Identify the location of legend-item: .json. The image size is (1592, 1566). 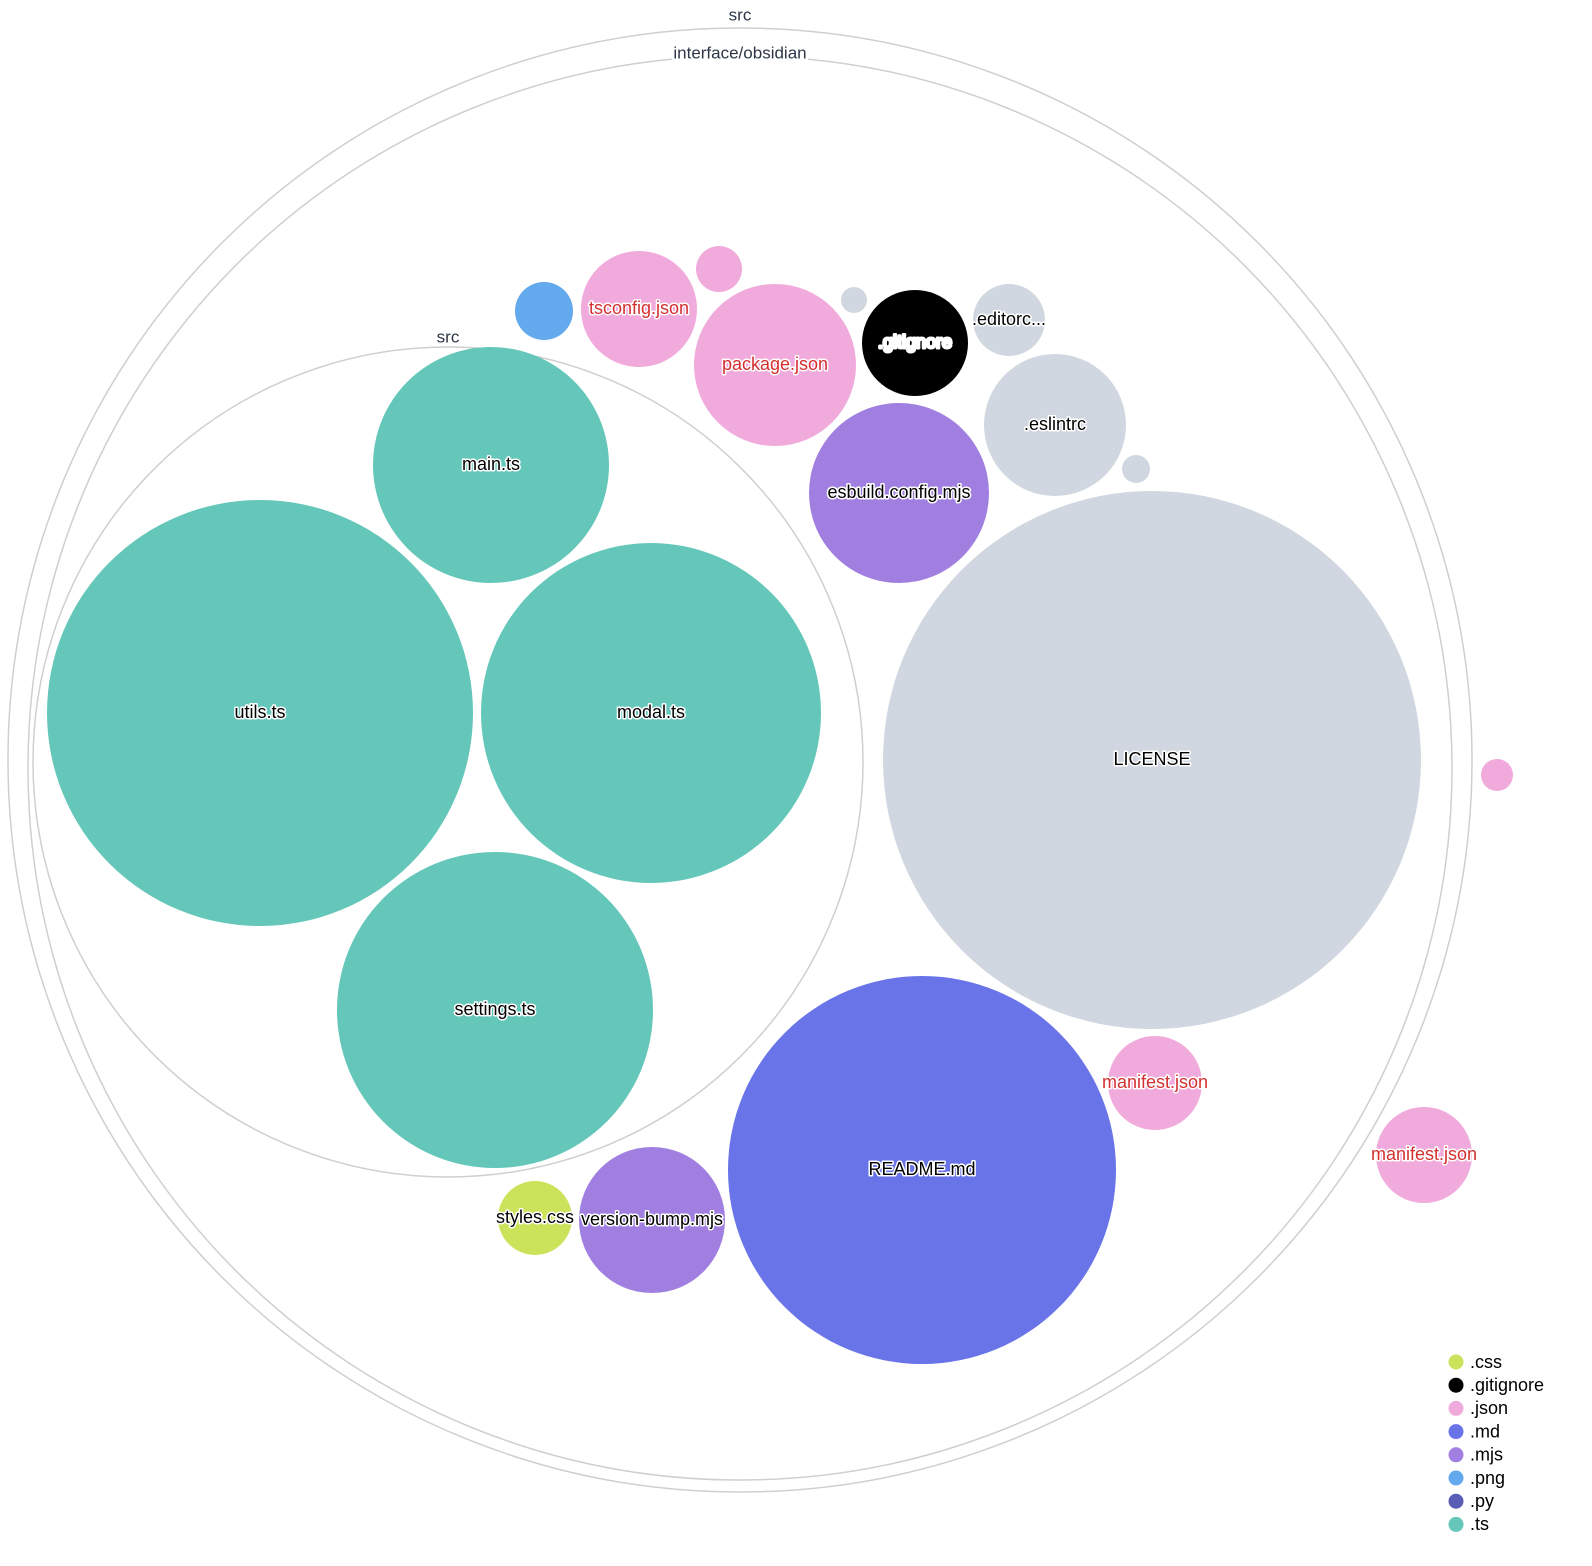
(1478, 1408).